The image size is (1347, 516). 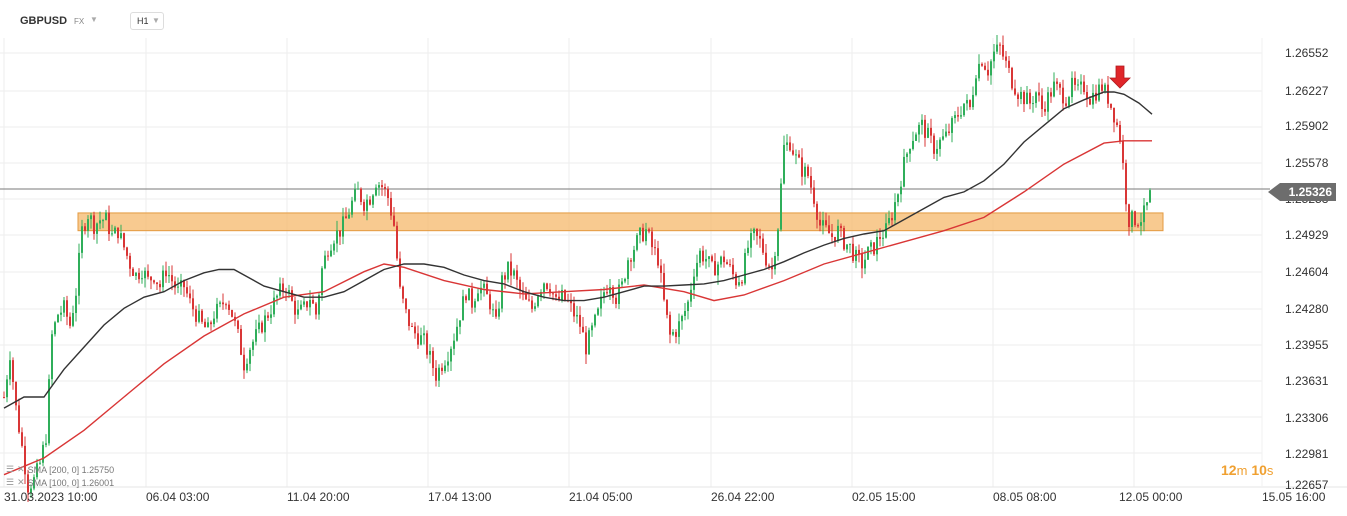 I want to click on current-price-tag: 1.25326, so click(x=1308, y=192).